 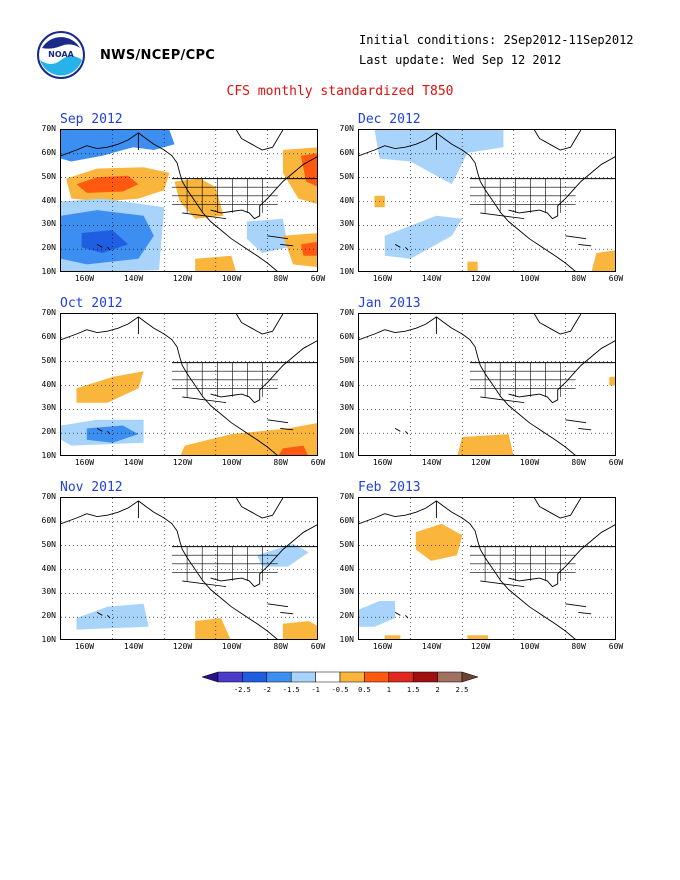 What do you see at coordinates (61, 55) in the screenshot?
I see `noaa-logo: NOAA` at bounding box center [61, 55].